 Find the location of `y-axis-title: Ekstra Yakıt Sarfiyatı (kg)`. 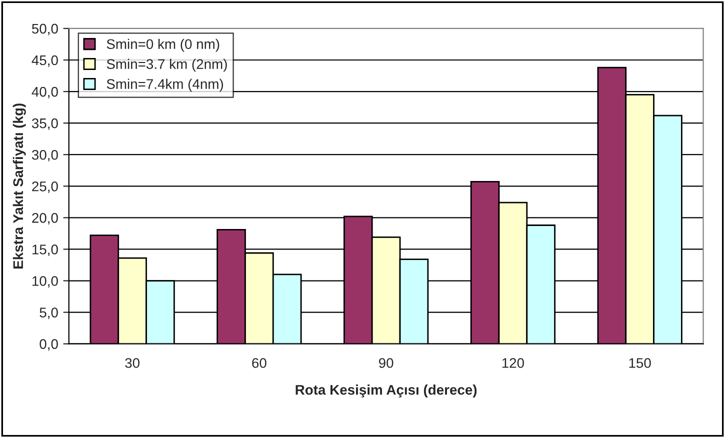

y-axis-title: Ekstra Yakıt Sarfiyatı (kg) is located at coordinates (19, 186).